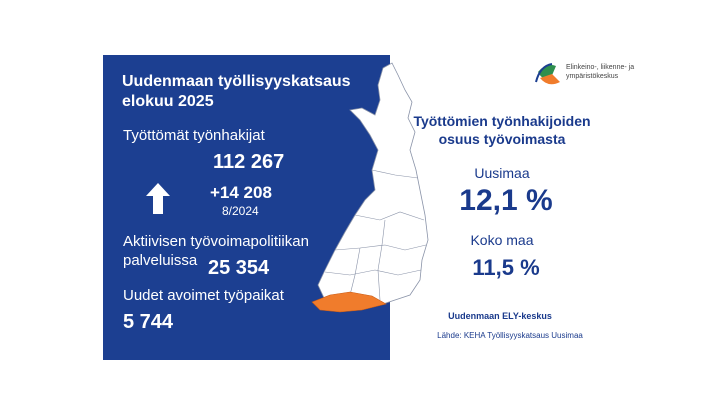 This screenshot has height=405, width=720. Describe the element at coordinates (204, 295) in the screenshot. I see `label: Uudet avoimet työpaikat` at that location.